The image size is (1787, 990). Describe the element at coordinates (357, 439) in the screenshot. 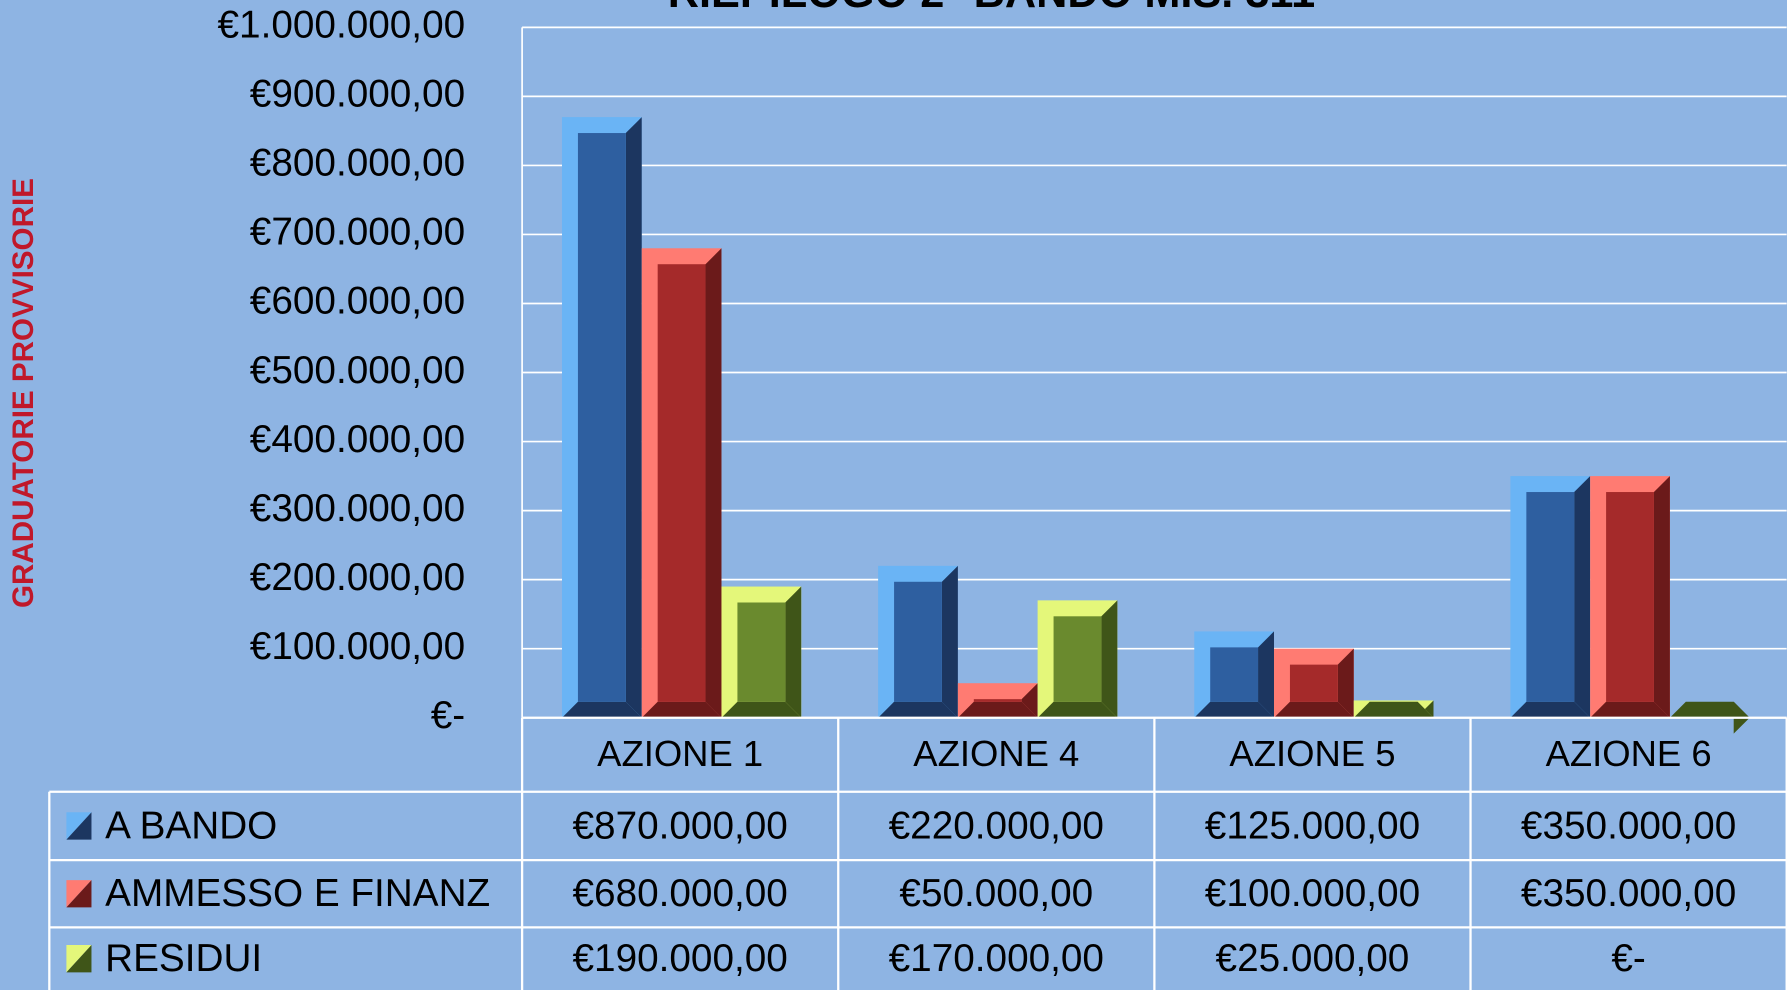

I see `y-tick-label: €400.000,00` at that location.